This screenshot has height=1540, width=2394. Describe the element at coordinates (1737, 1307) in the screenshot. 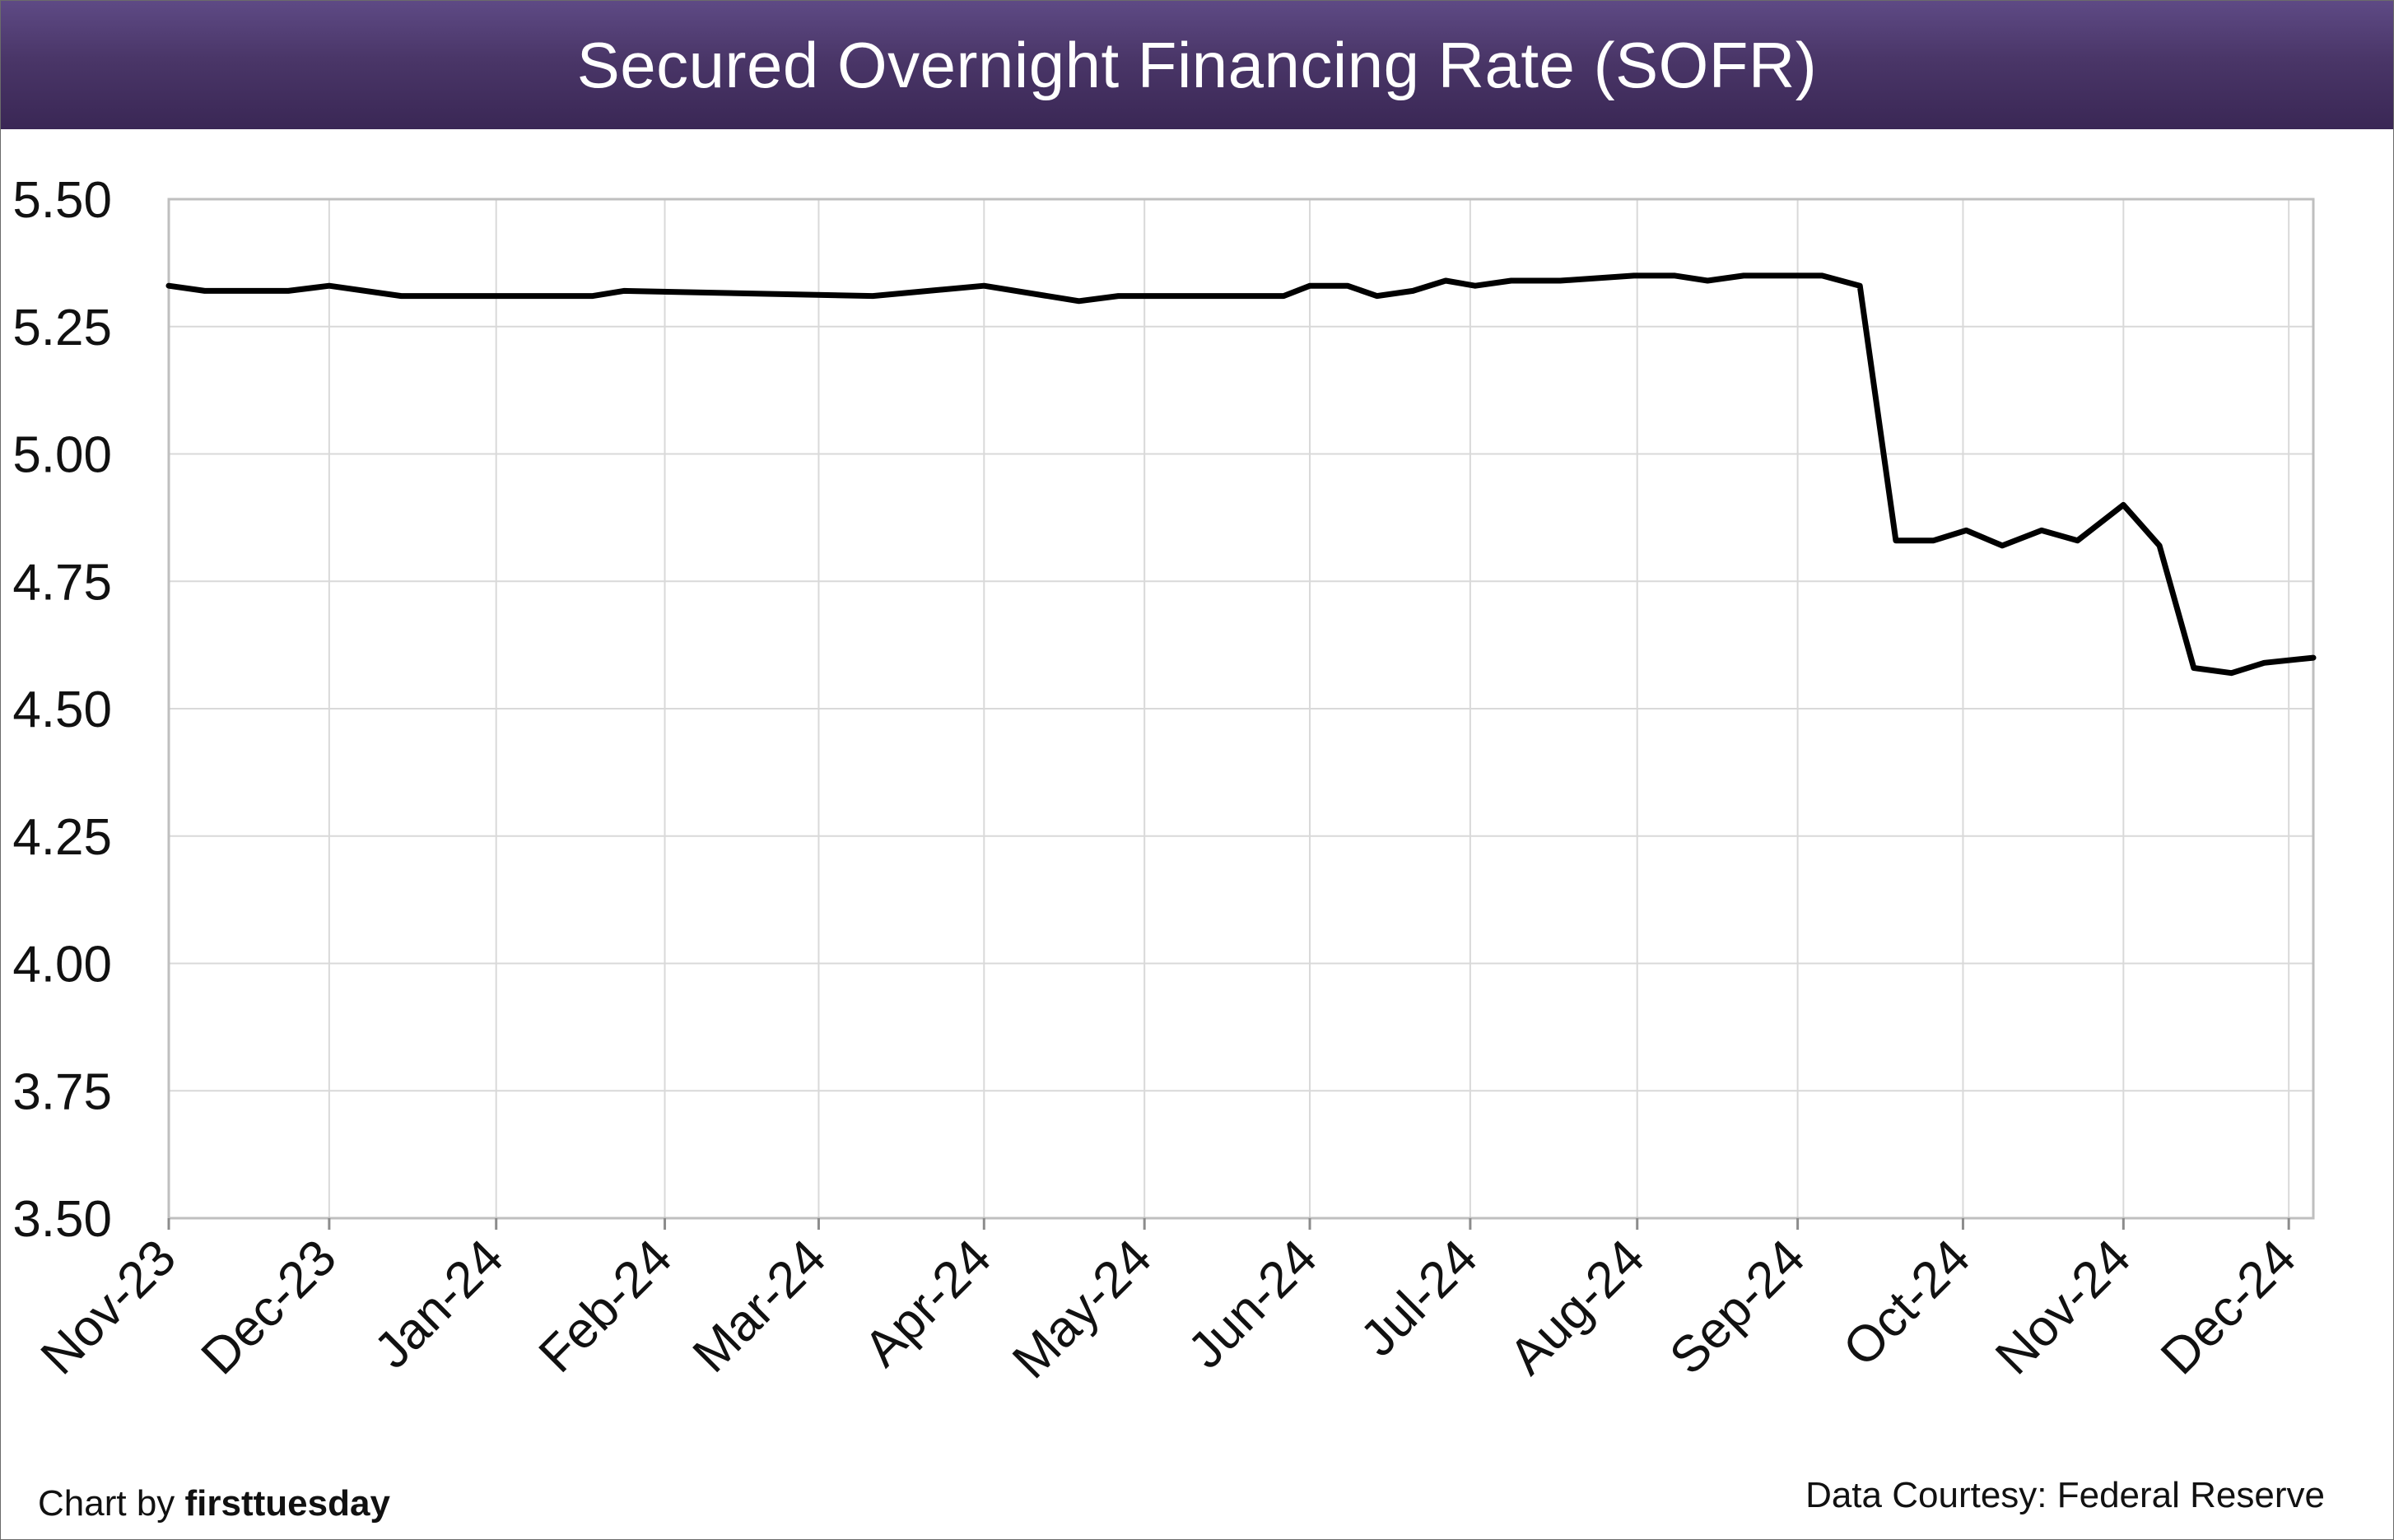

I see `x-tick-label: Sep-24` at that location.